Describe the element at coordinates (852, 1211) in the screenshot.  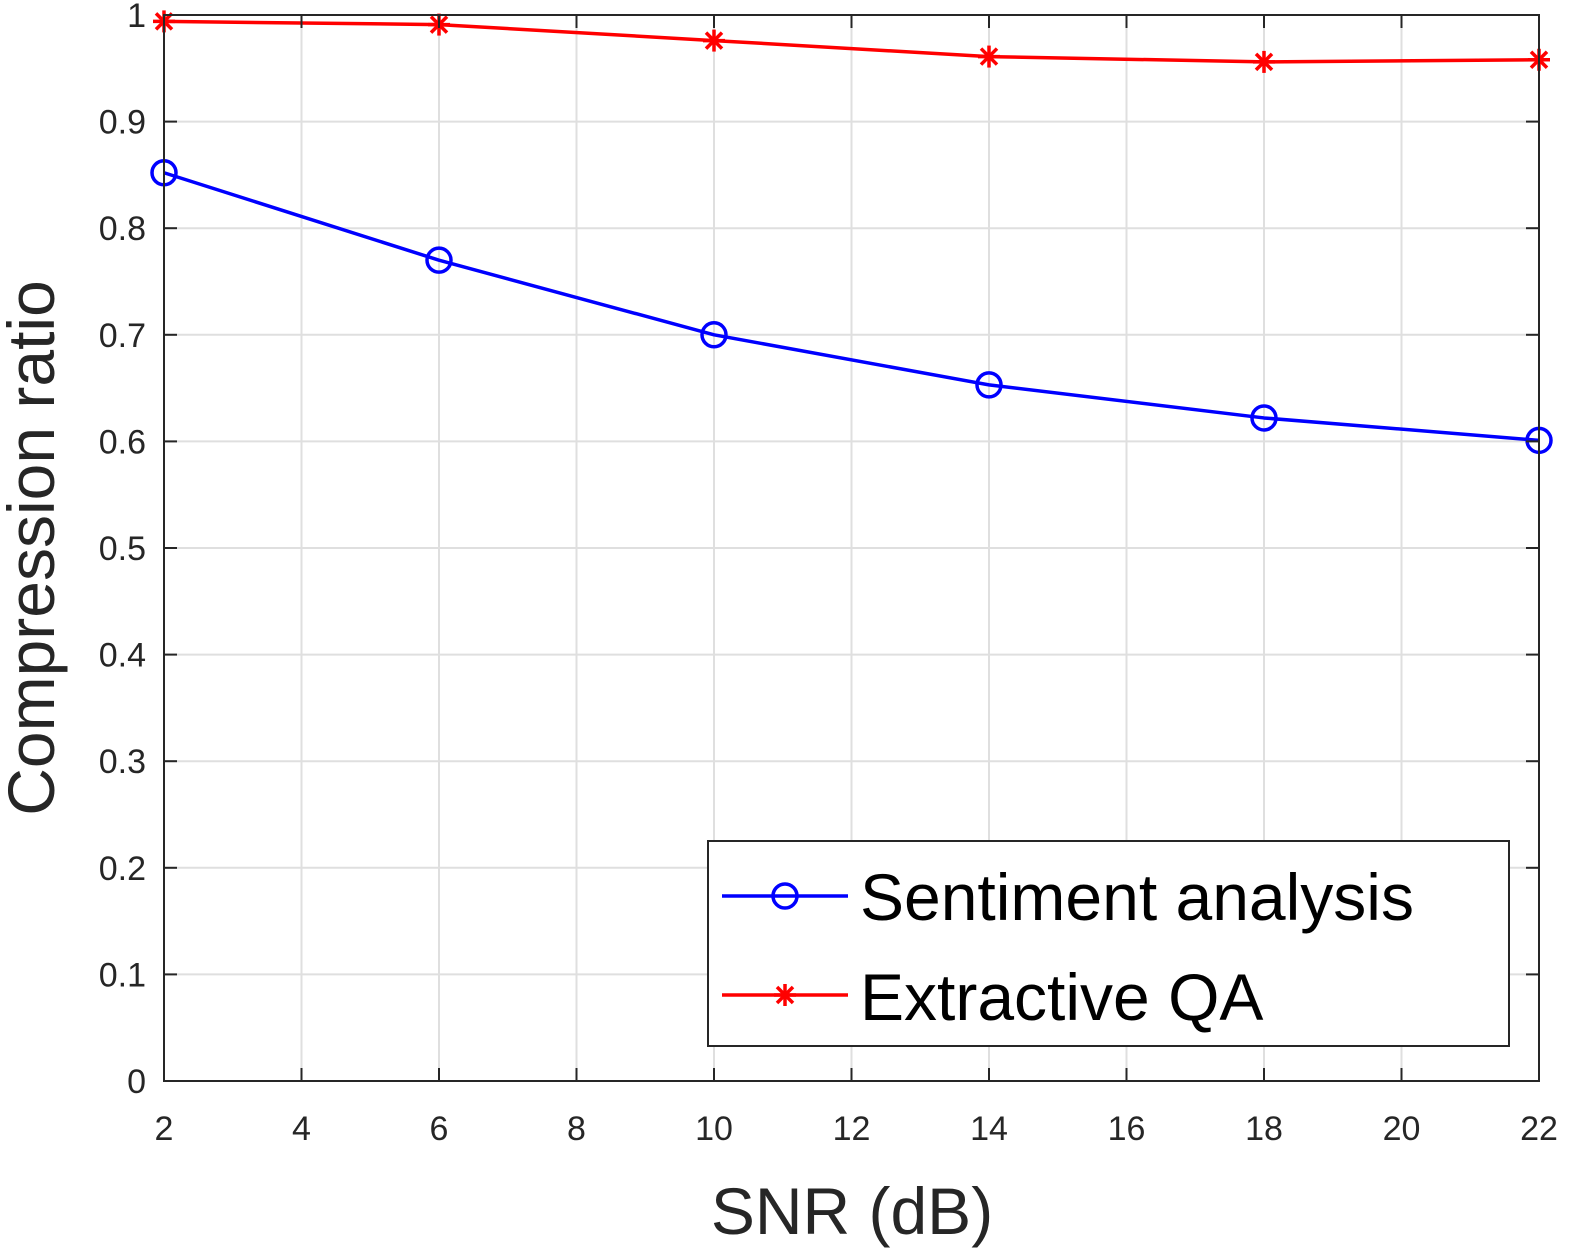
I see `x-axis-label: SNR (dB)` at that location.